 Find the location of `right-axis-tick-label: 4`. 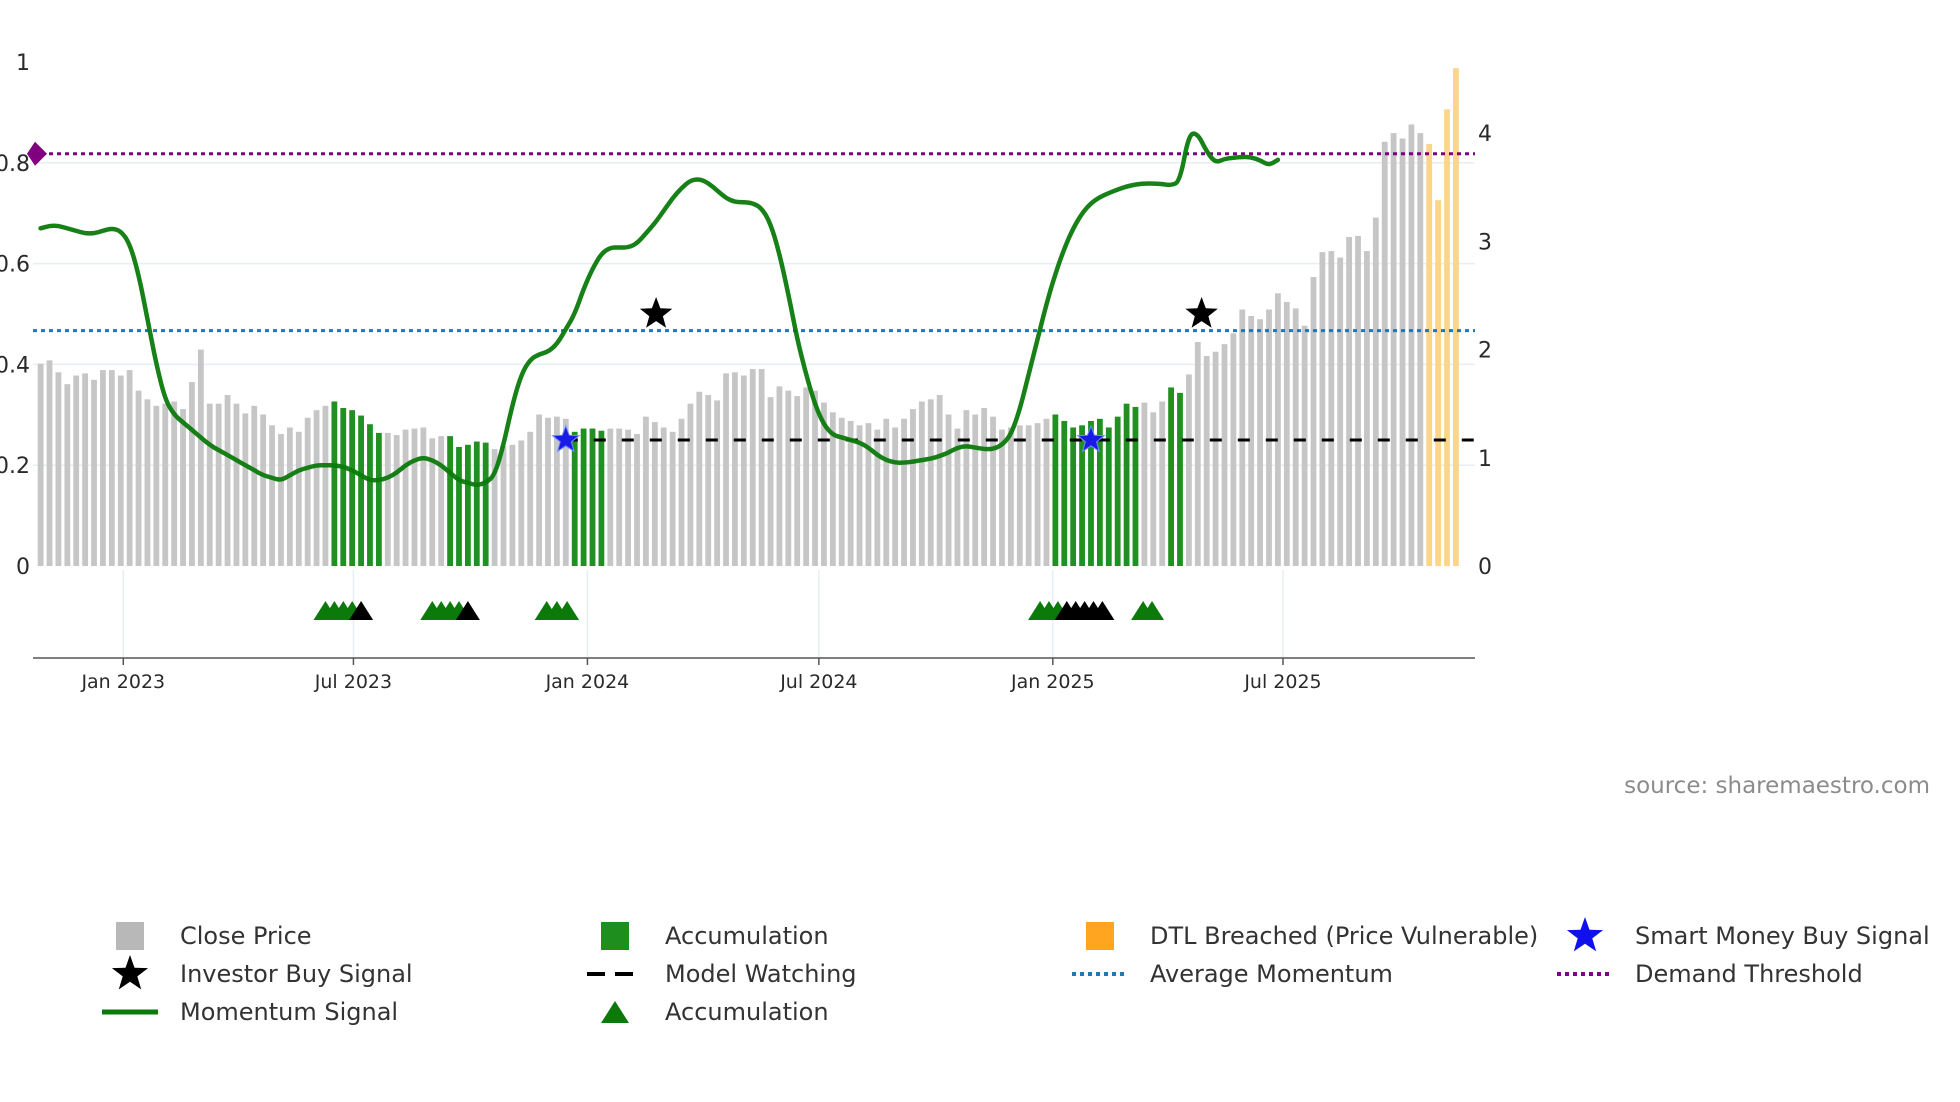

right-axis-tick-label: 4 is located at coordinates (1485, 134).